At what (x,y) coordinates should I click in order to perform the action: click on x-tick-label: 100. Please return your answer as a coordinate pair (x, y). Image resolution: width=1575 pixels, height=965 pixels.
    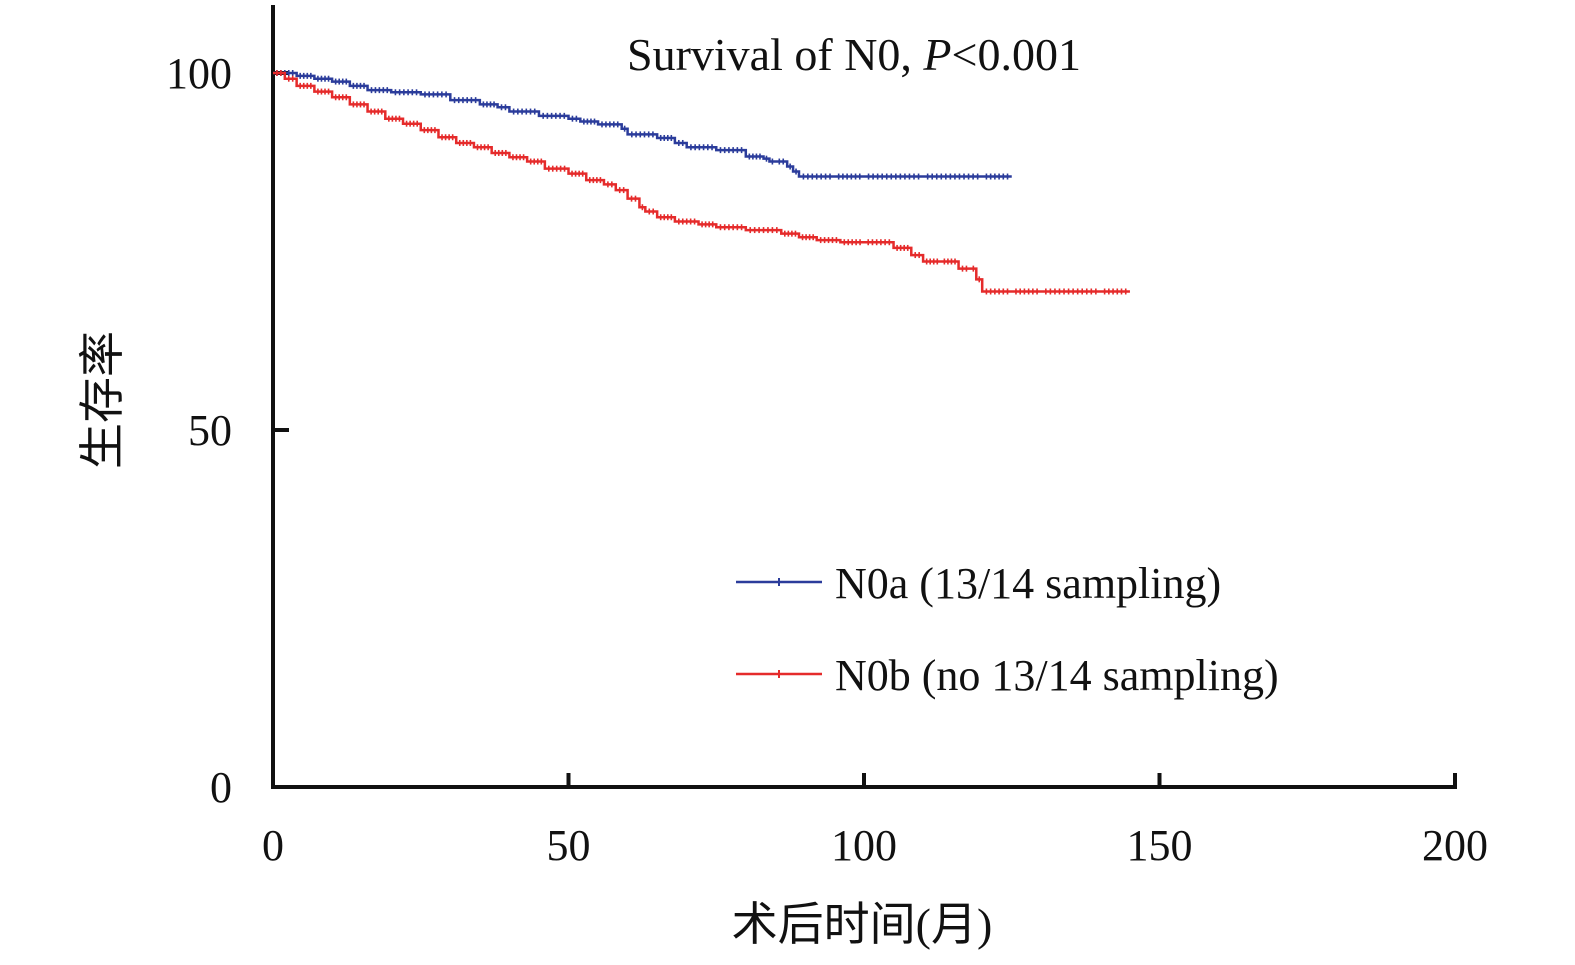
    Looking at the image, I should click on (864, 845).